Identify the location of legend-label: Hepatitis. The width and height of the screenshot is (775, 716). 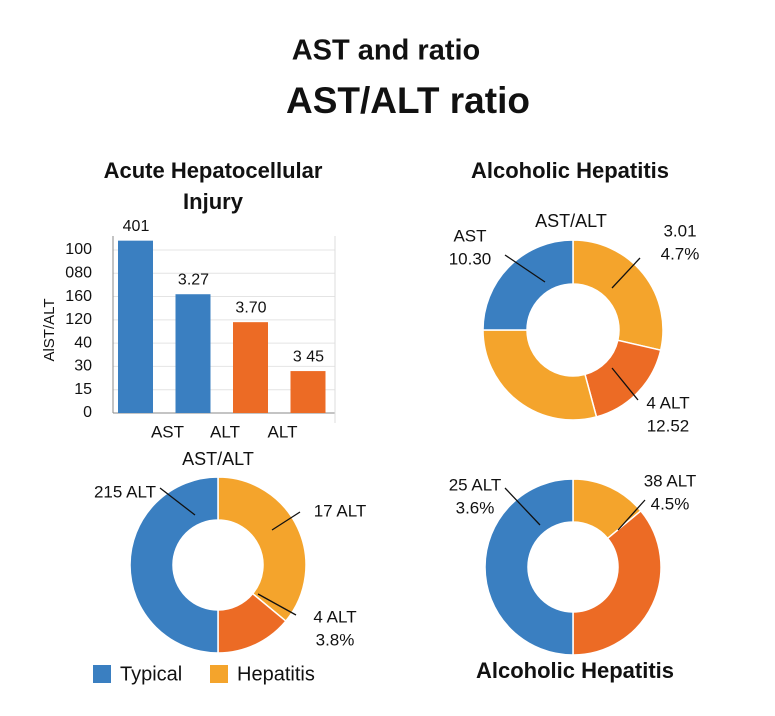
(276, 674).